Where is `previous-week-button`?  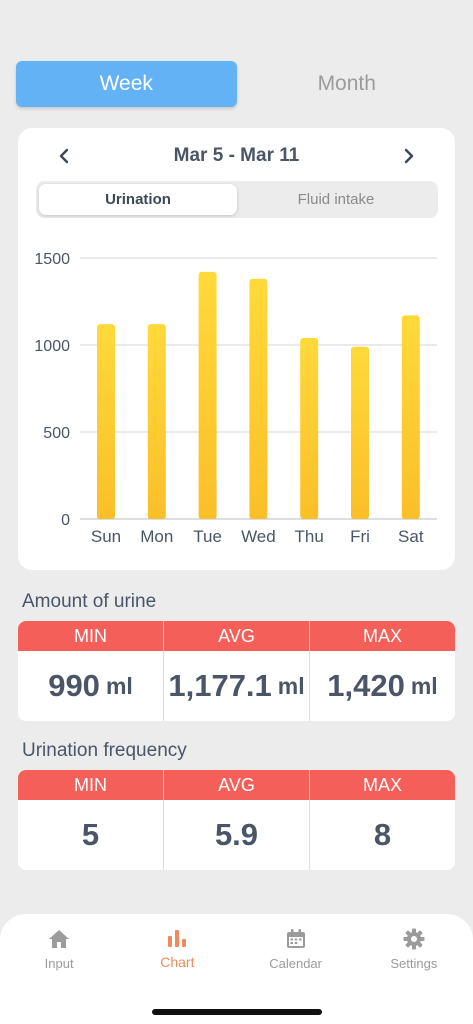
previous-week-button is located at coordinates (64, 156).